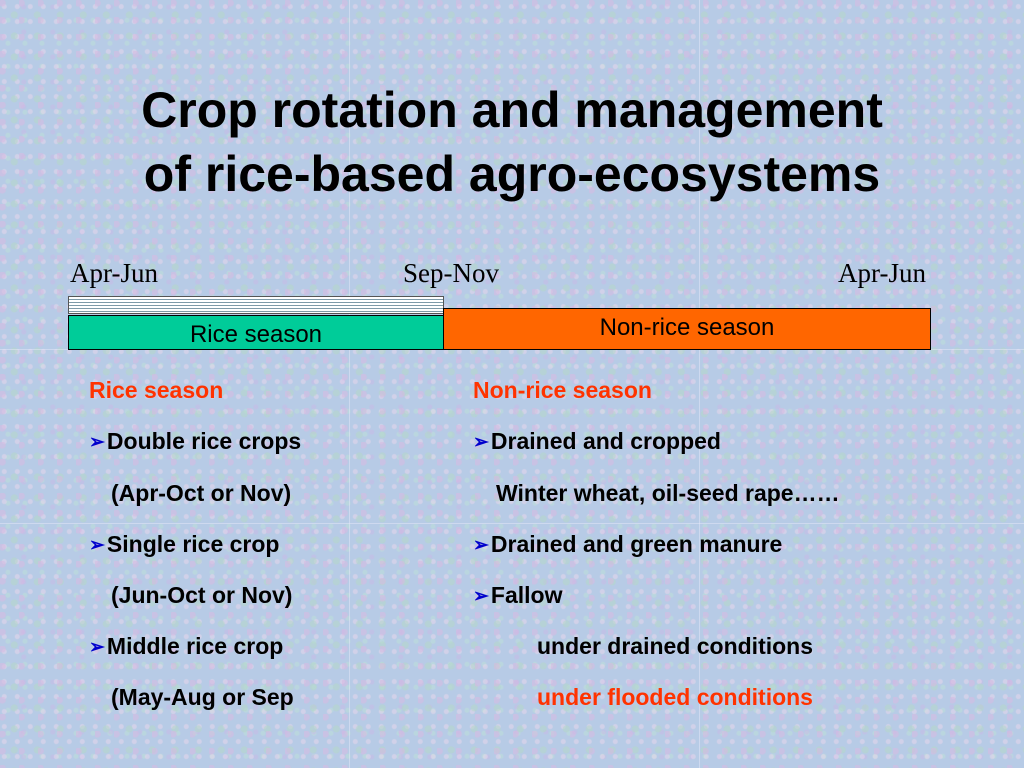  What do you see at coordinates (195, 646) in the screenshot?
I see `rice-item-3-text: Middle rice crop` at bounding box center [195, 646].